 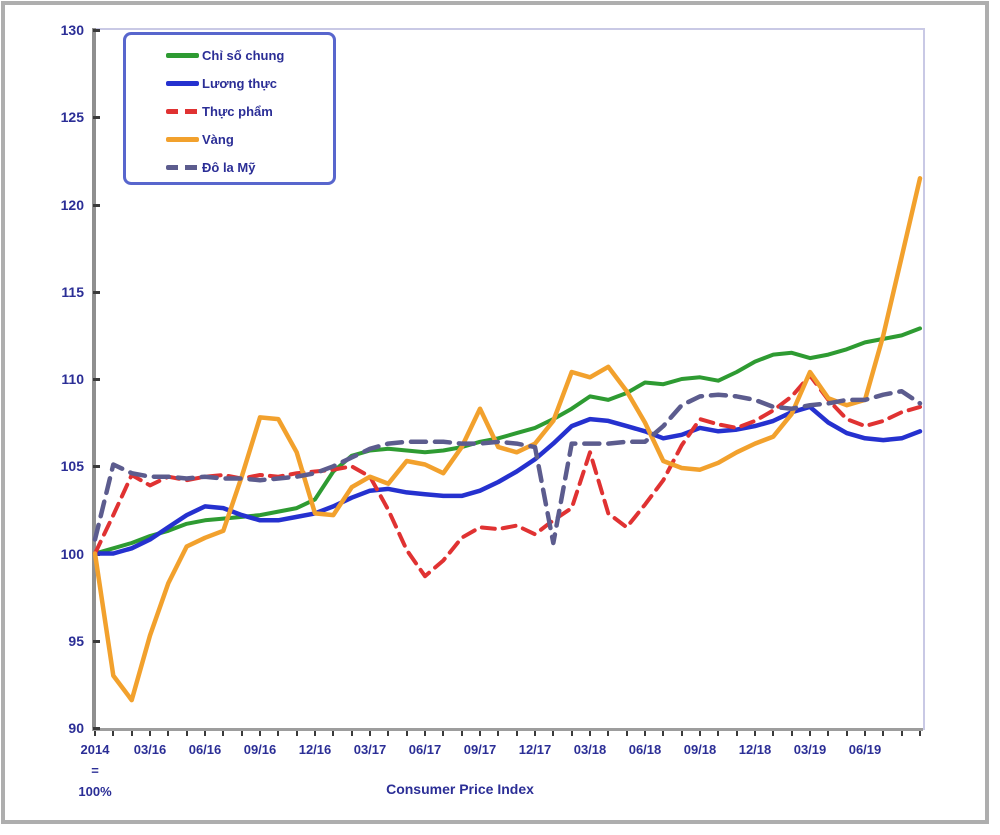 What do you see at coordinates (480, 749) in the screenshot?
I see `x-tick-label: 09/17` at bounding box center [480, 749].